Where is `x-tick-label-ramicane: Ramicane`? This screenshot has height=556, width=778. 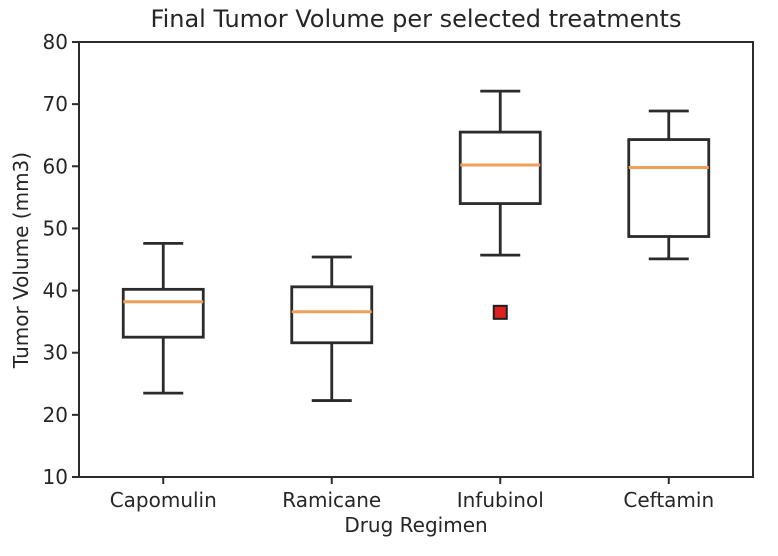 x-tick-label-ramicane: Ramicane is located at coordinates (331, 500).